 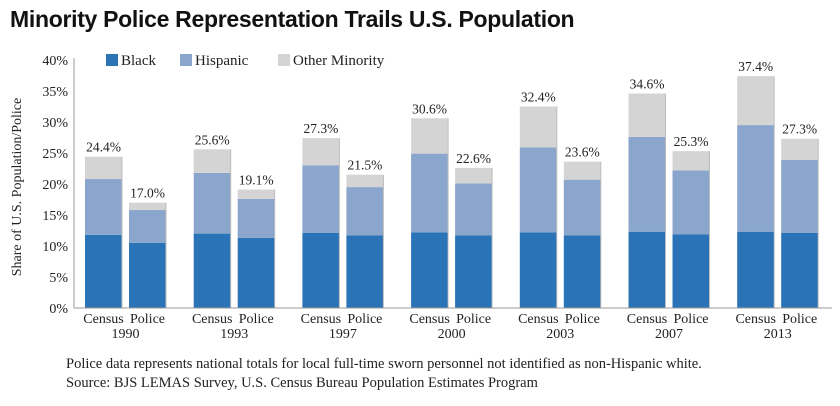 I want to click on bar-total-label: 37.4%, so click(x=755, y=66).